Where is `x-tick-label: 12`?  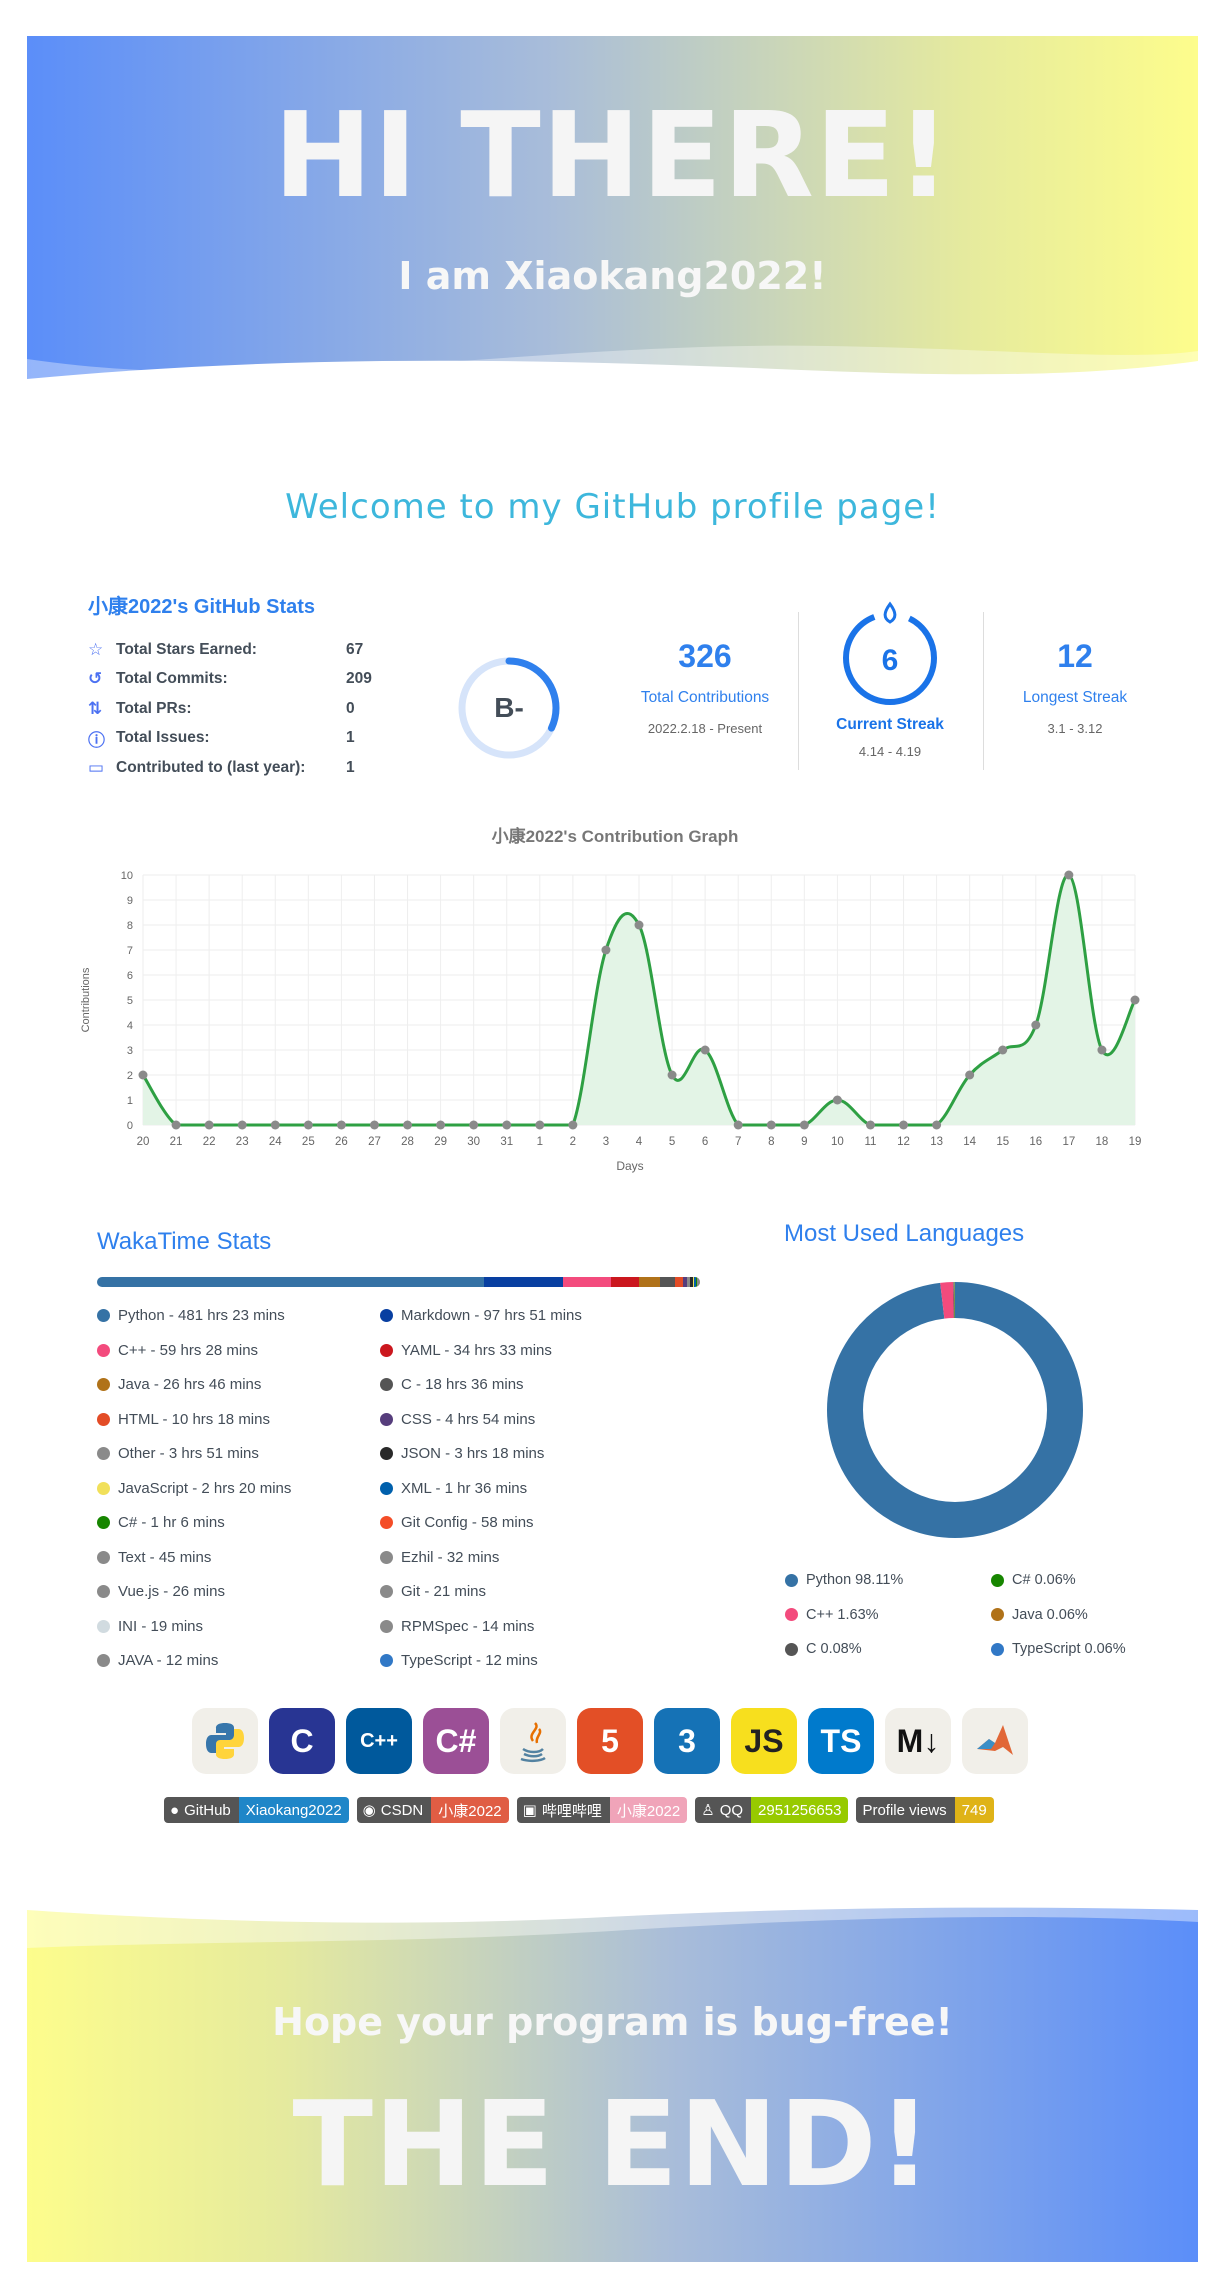 x-tick-label: 12 is located at coordinates (903, 1142).